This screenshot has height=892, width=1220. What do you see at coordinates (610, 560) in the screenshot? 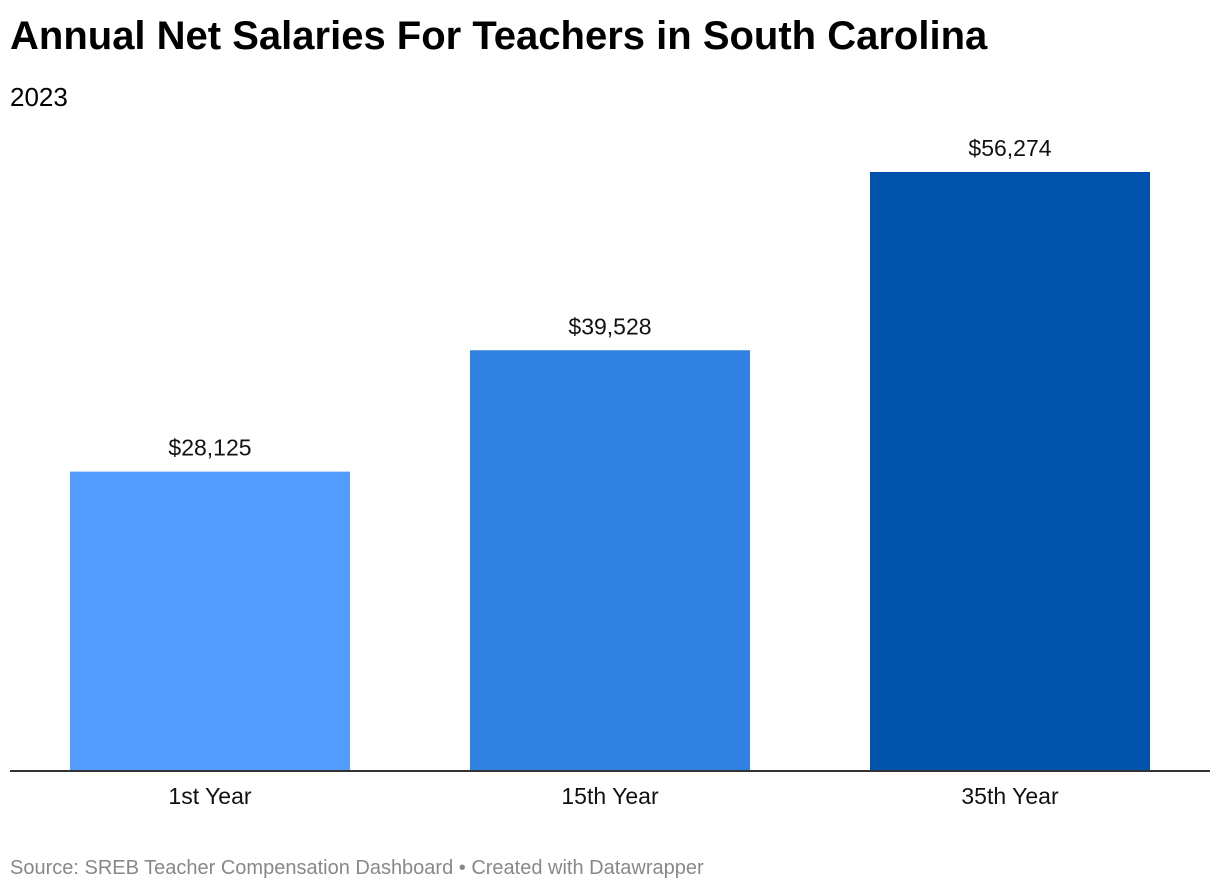
I see `bar-15th-year` at bounding box center [610, 560].